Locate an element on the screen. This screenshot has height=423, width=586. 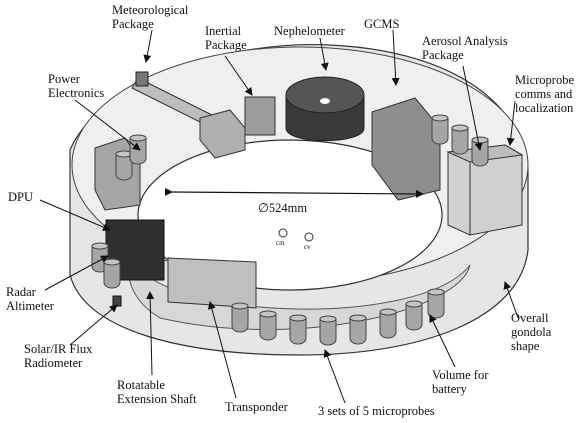
label-aerosol-analysis-package: Aerosol Analysis Package is located at coordinates (465, 48).